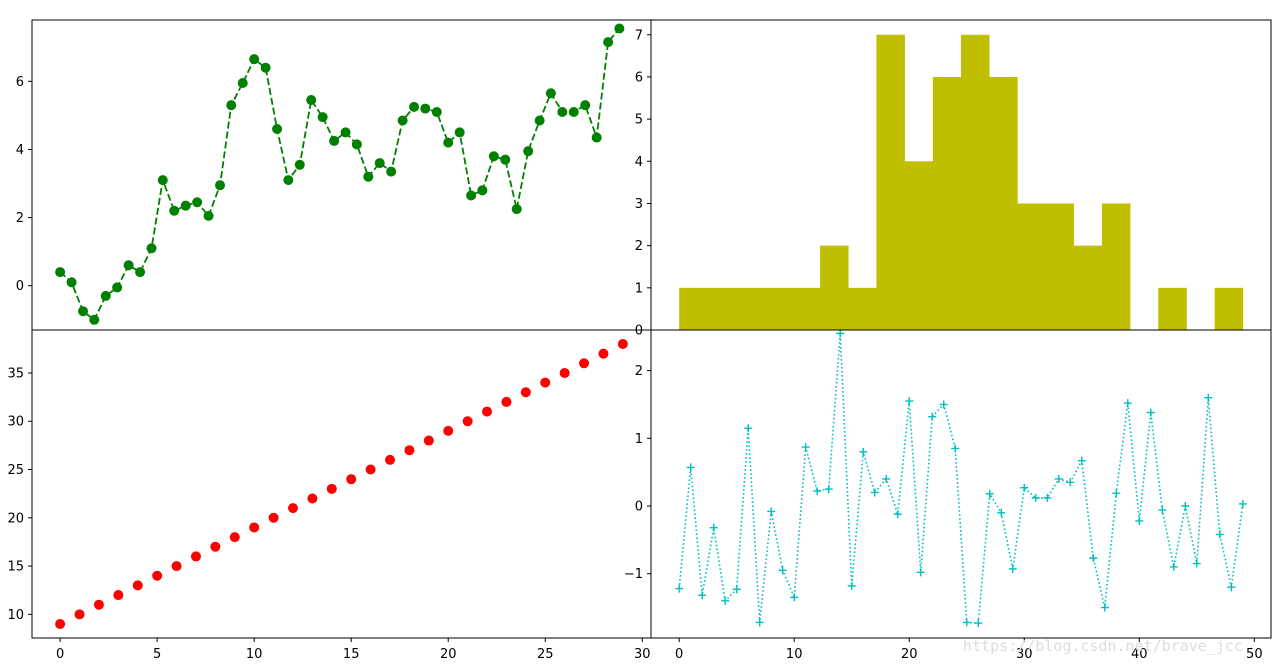 This screenshot has height=669, width=1285. What do you see at coordinates (1139, 654) in the screenshot?
I see `x-tick-label: 40` at bounding box center [1139, 654].